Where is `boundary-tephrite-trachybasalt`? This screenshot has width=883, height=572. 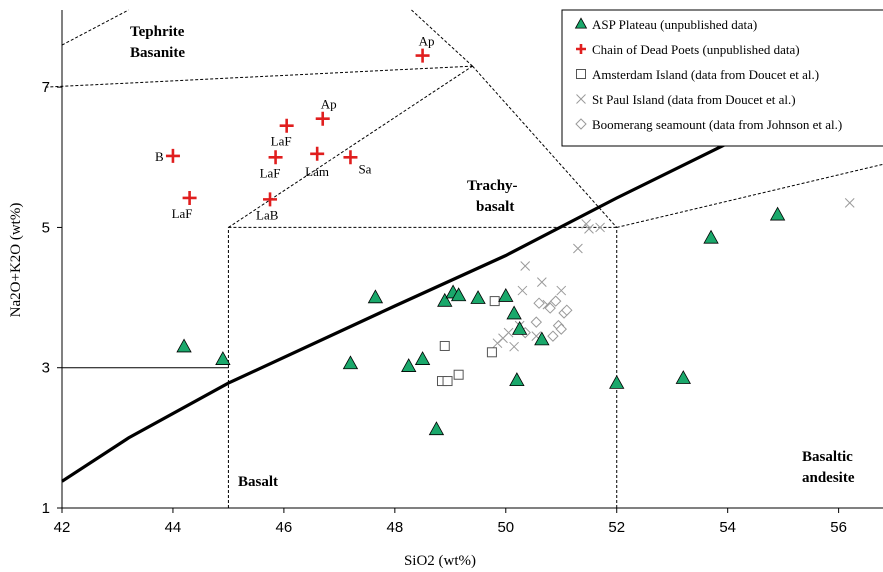
boundary-tephrite-trachybasalt is located at coordinates (350, 146).